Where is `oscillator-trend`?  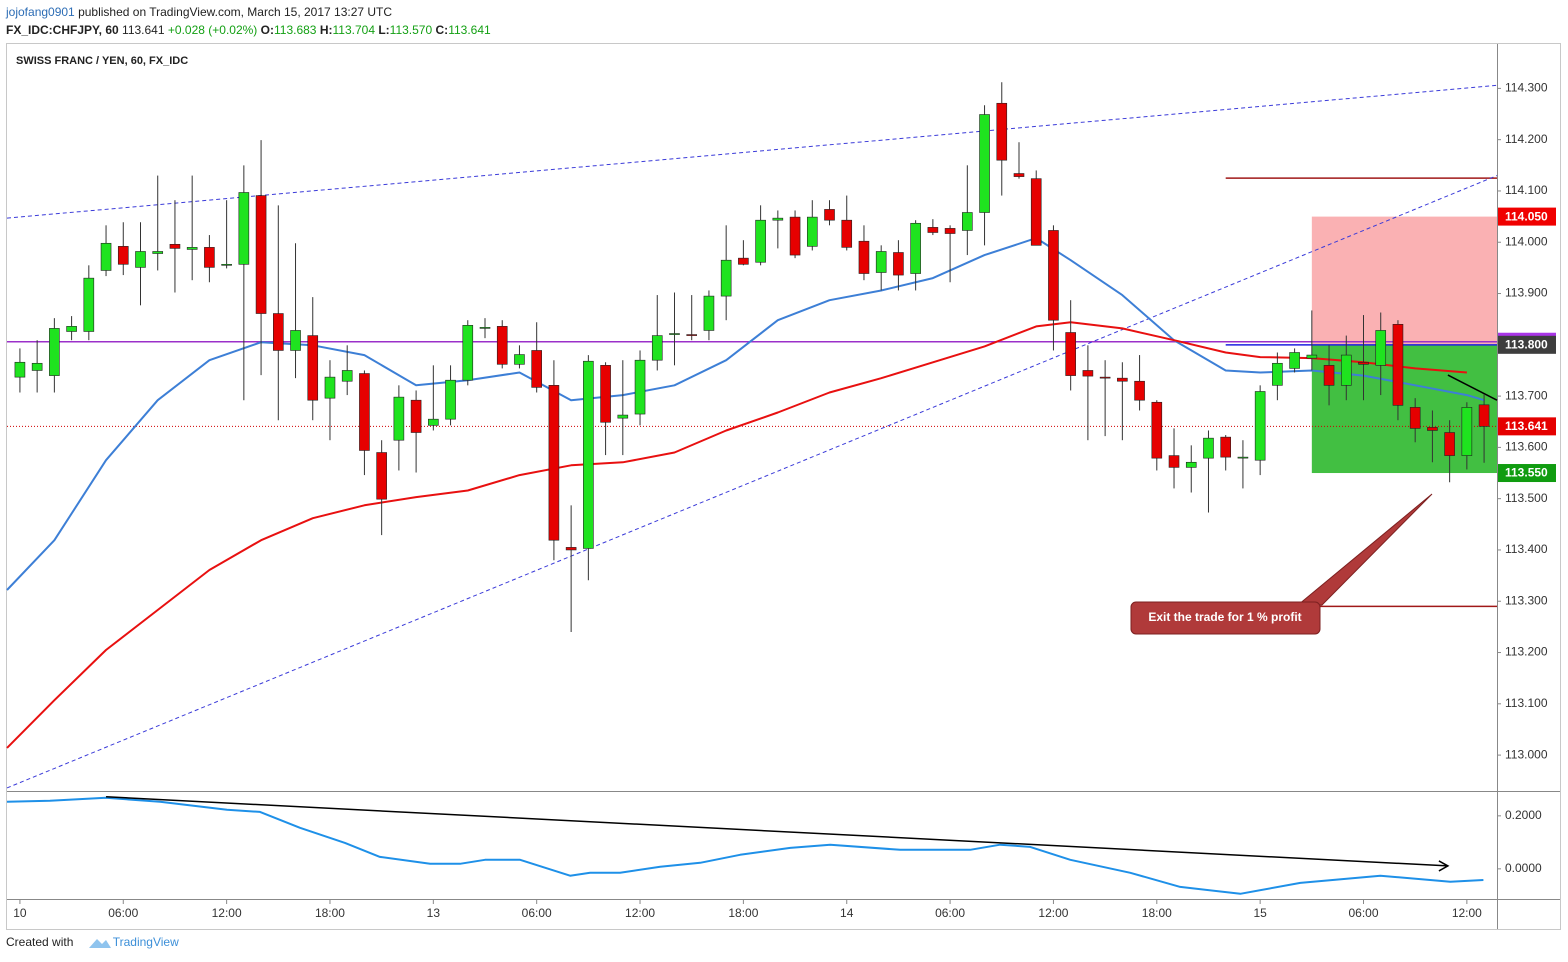
oscillator-trend is located at coordinates (777, 831).